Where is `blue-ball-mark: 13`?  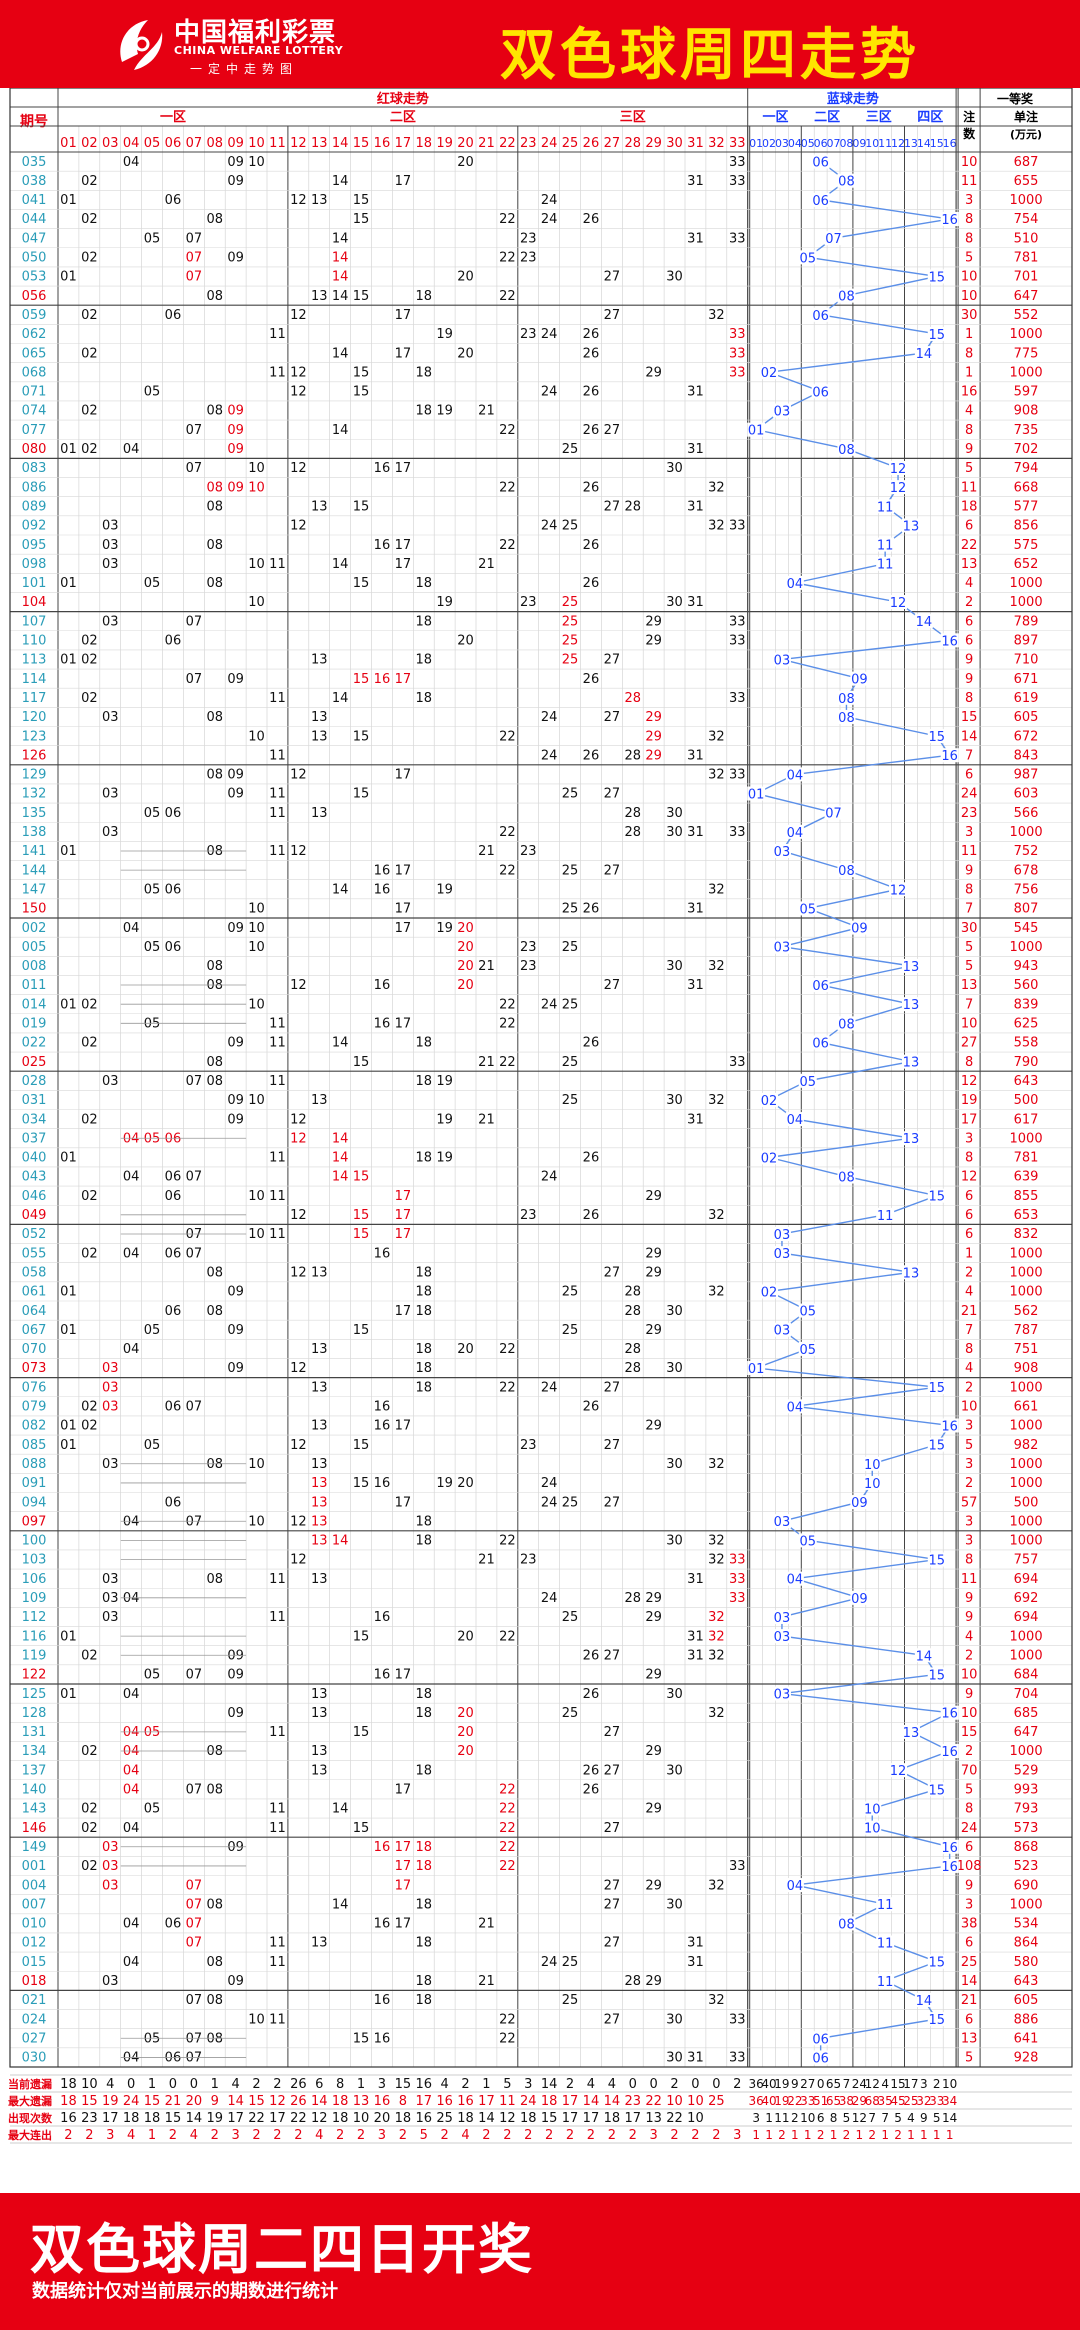 blue-ball-mark: 13 is located at coordinates (911, 526).